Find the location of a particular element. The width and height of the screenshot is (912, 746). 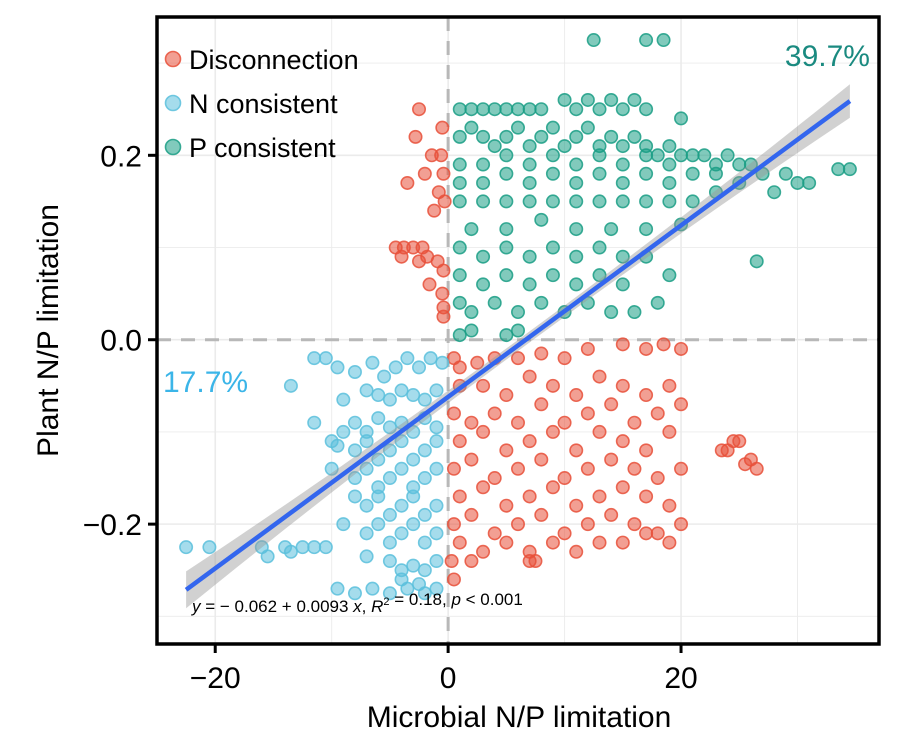

equation-segment: p is located at coordinates (455, 599).